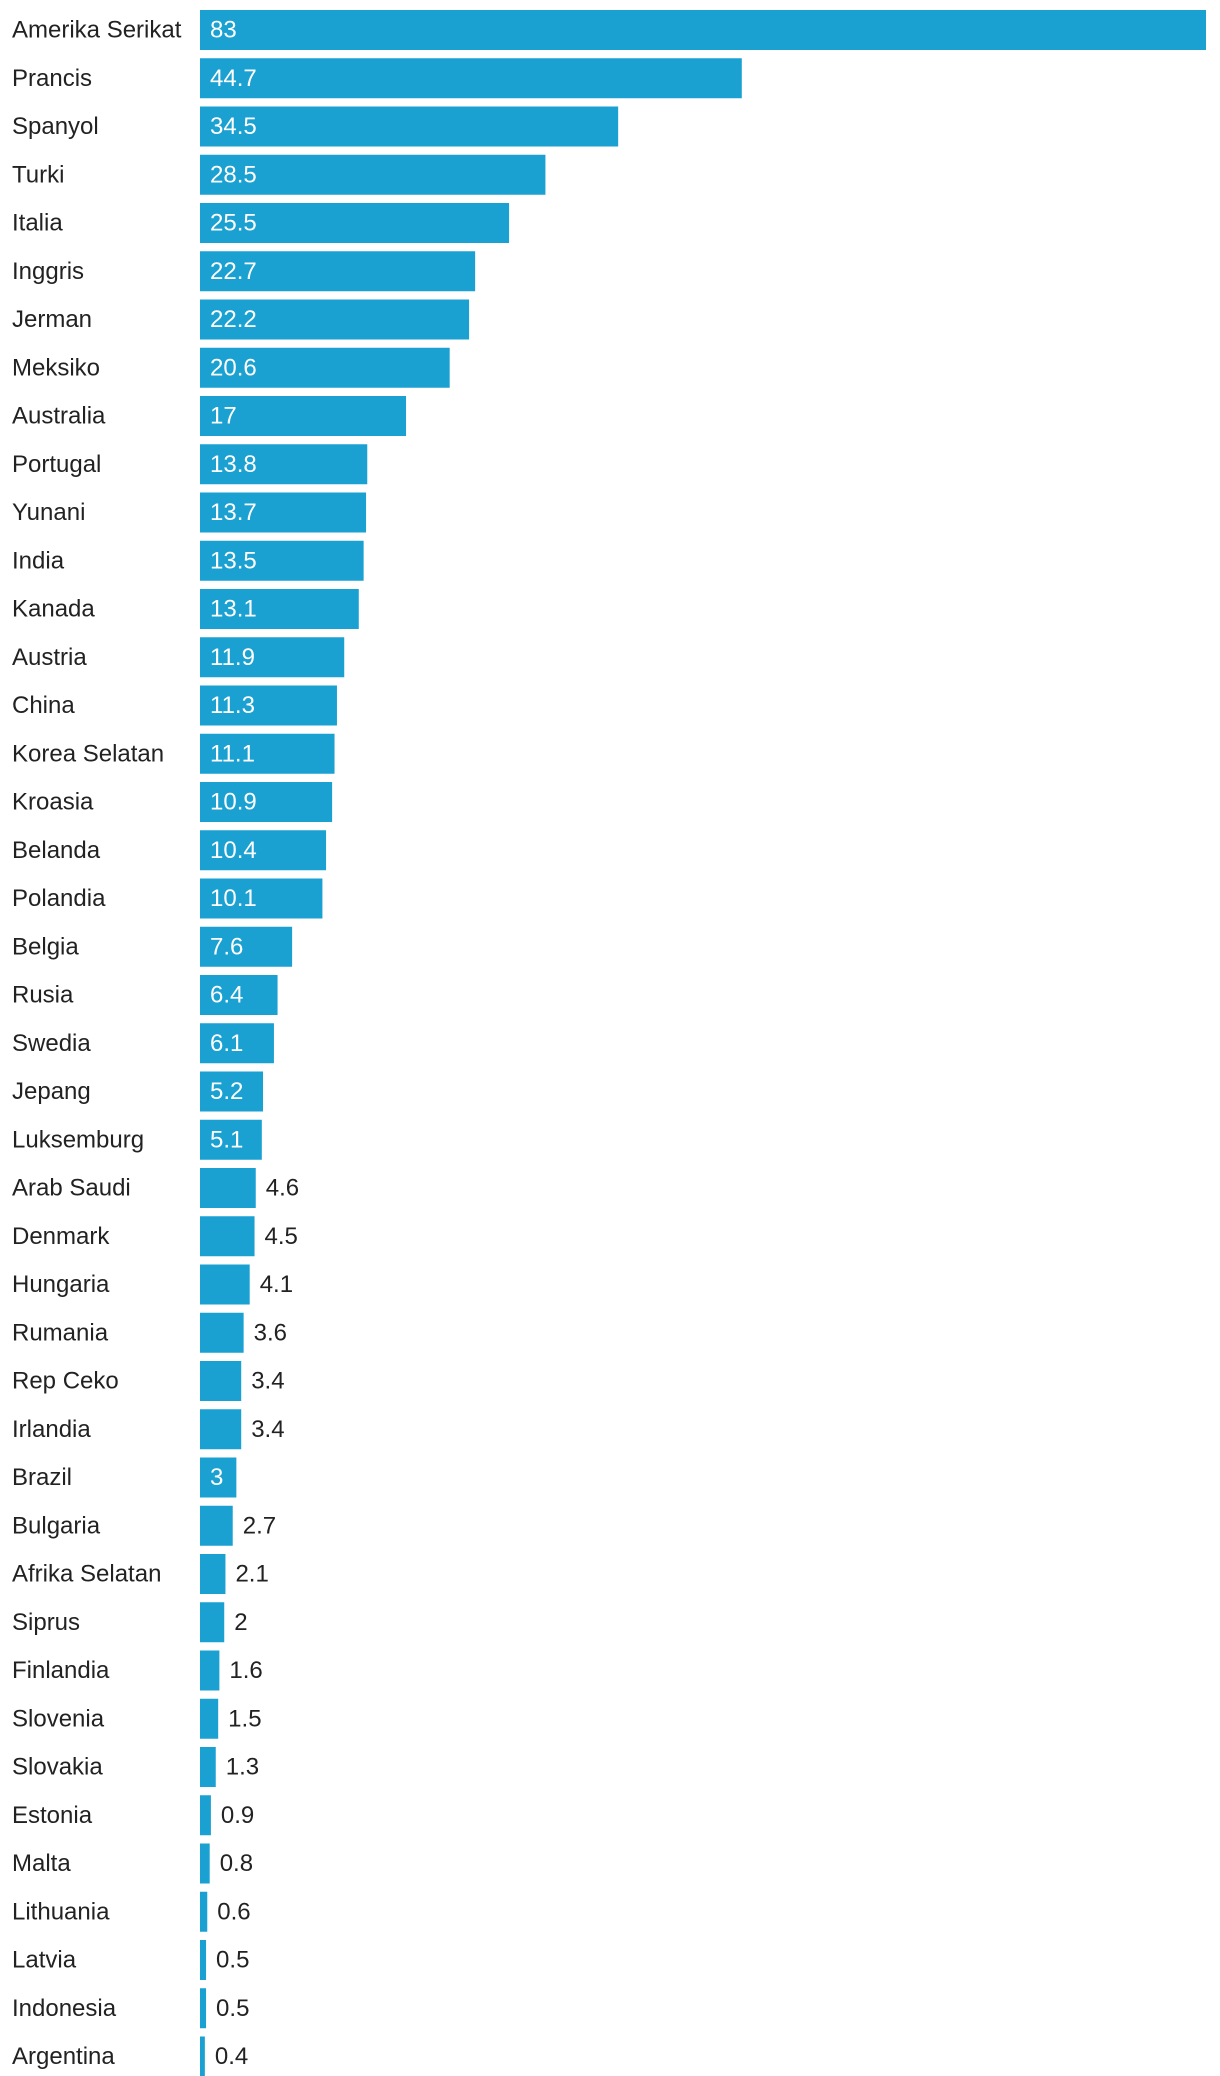  I want to click on category-label-portugal: Portugal, so click(56, 464).